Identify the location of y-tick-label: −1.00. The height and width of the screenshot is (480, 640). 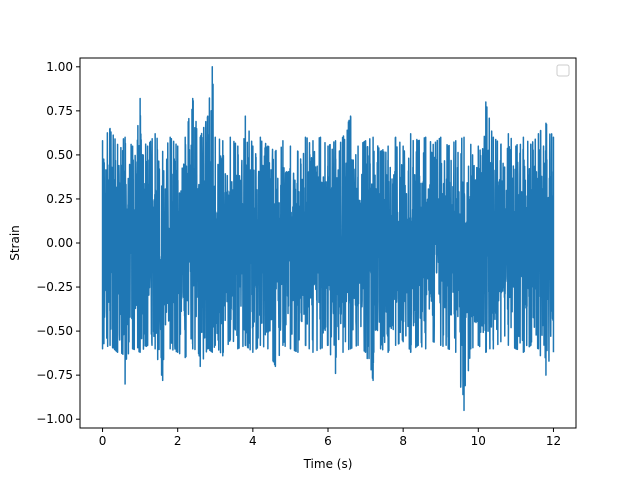
(54, 419).